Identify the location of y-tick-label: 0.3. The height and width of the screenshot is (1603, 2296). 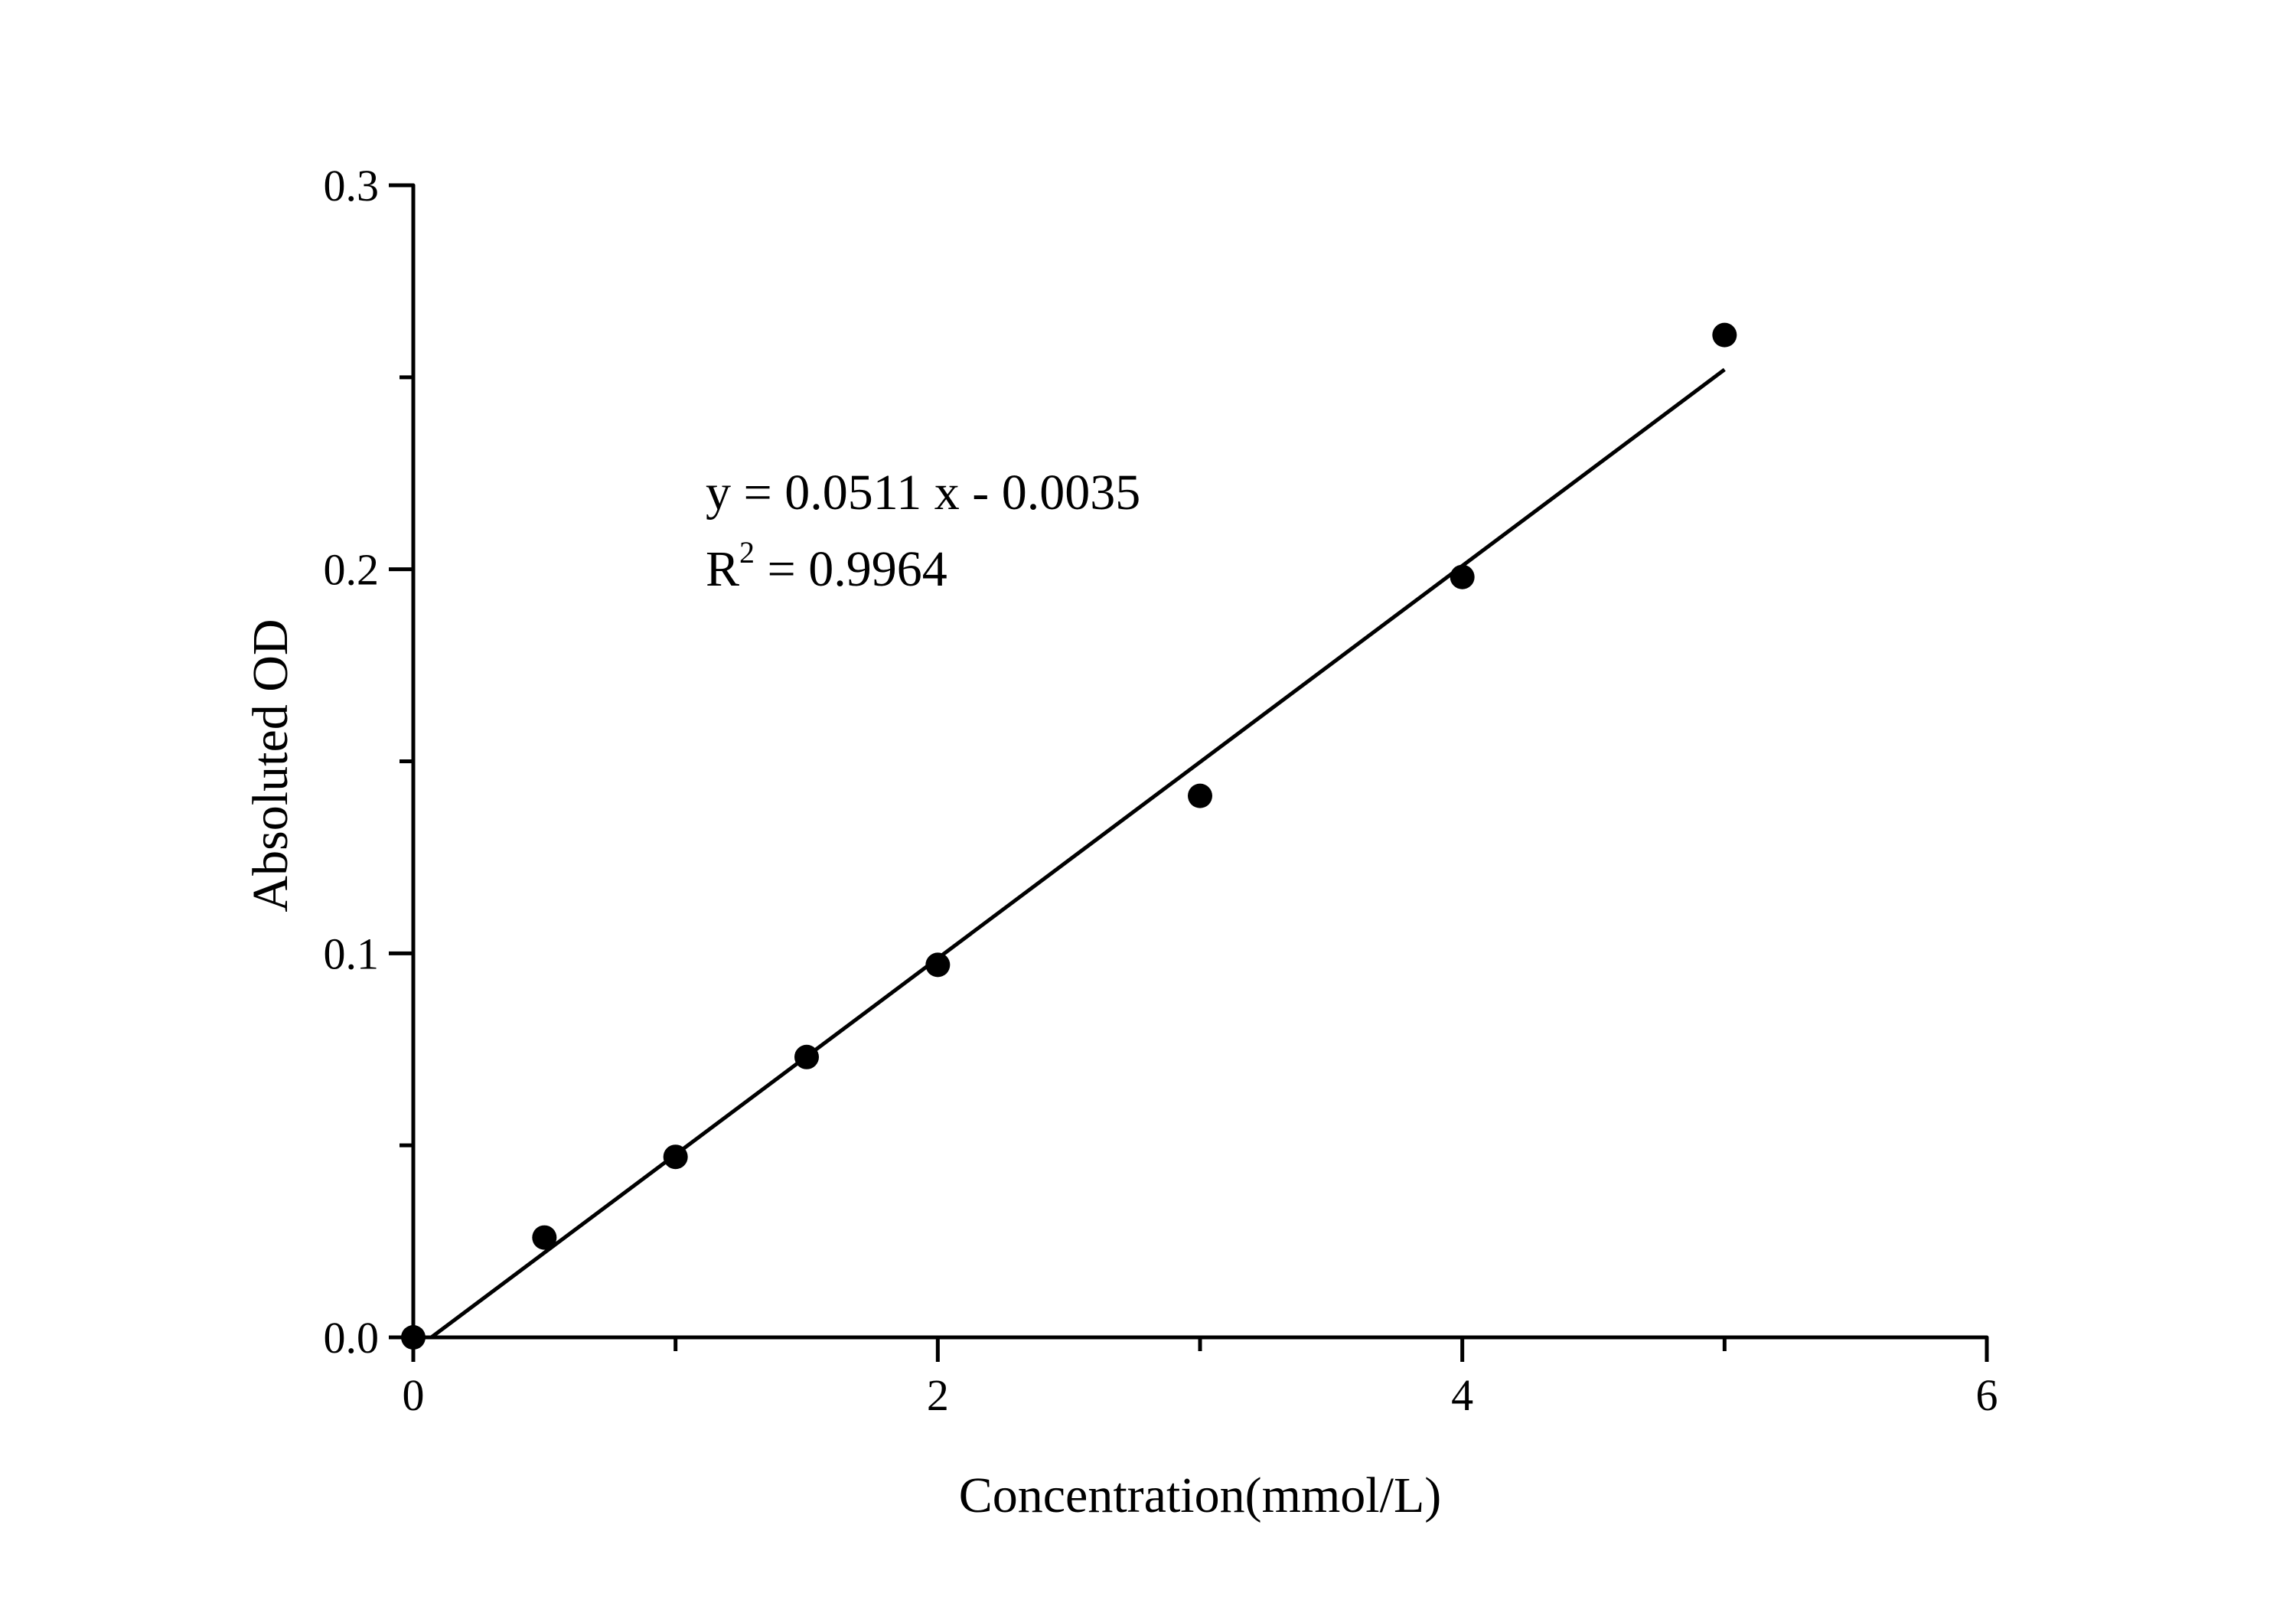
(352, 186).